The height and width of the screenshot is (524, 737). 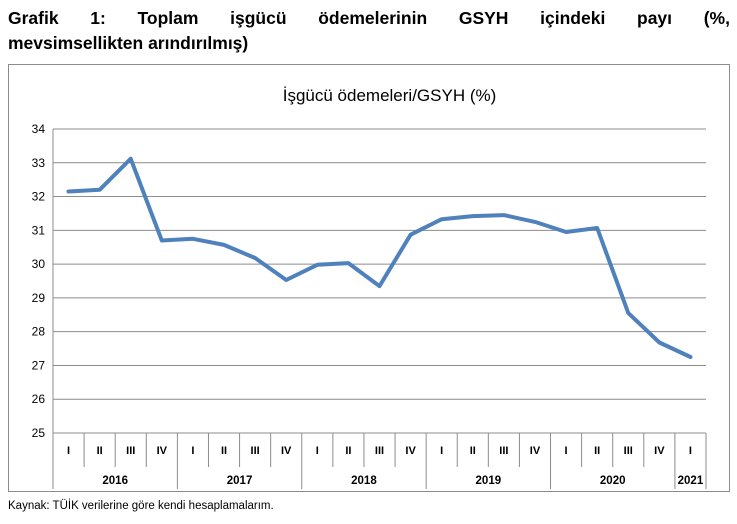 What do you see at coordinates (691, 481) in the screenshot?
I see `year-label: 2021` at bounding box center [691, 481].